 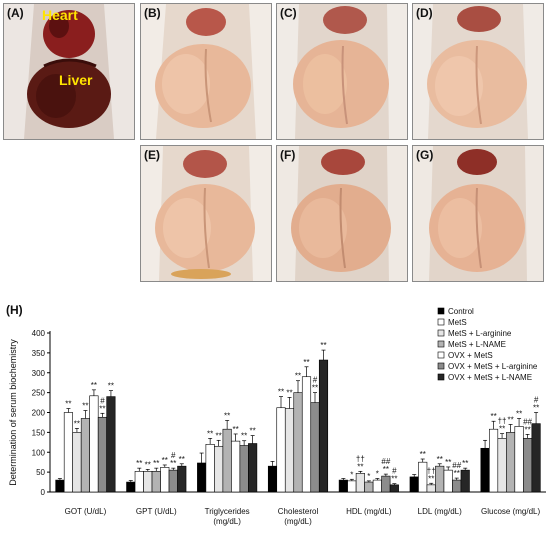 What do you see at coordinates (39, 413) in the screenshot?
I see `y-tick-label: 200` at bounding box center [39, 413].